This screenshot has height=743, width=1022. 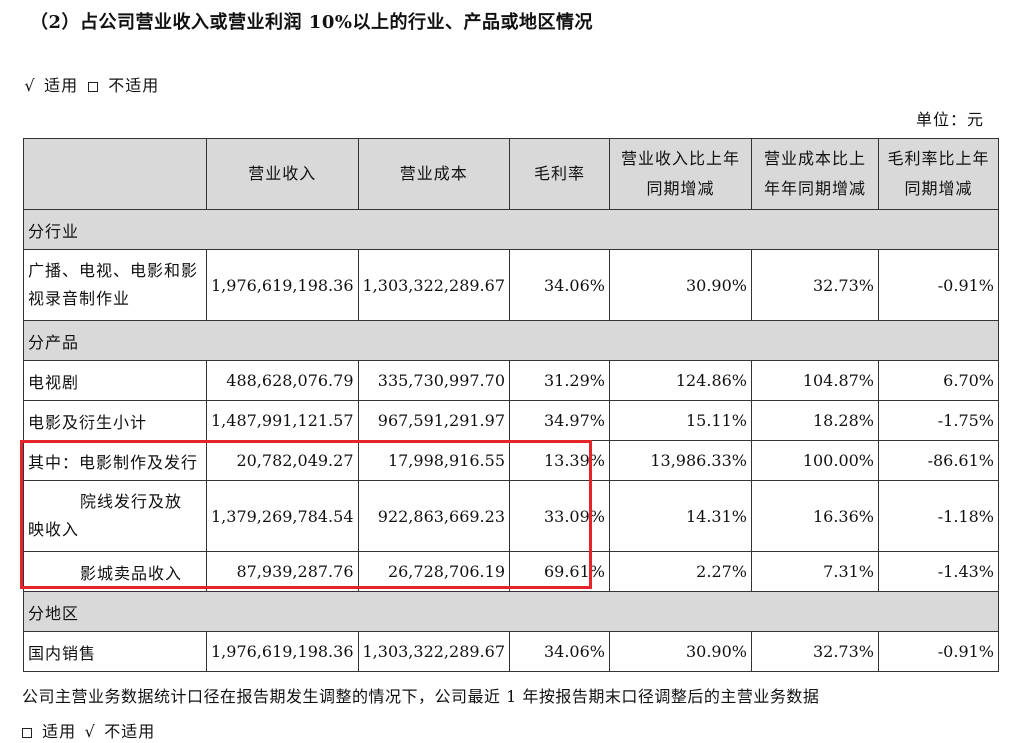 I want to click on header-margin-yoy: 毛利率比上年同期增减, so click(x=938, y=174).